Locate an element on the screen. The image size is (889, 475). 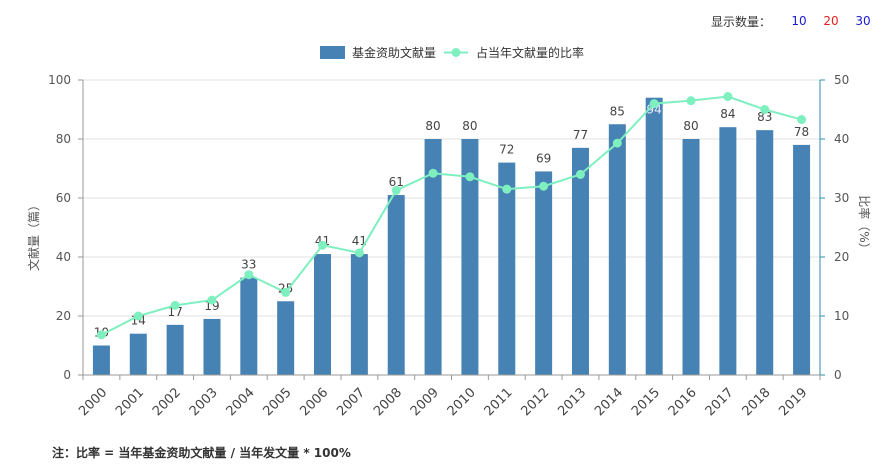
bar-value-label: 77 is located at coordinates (580, 135).